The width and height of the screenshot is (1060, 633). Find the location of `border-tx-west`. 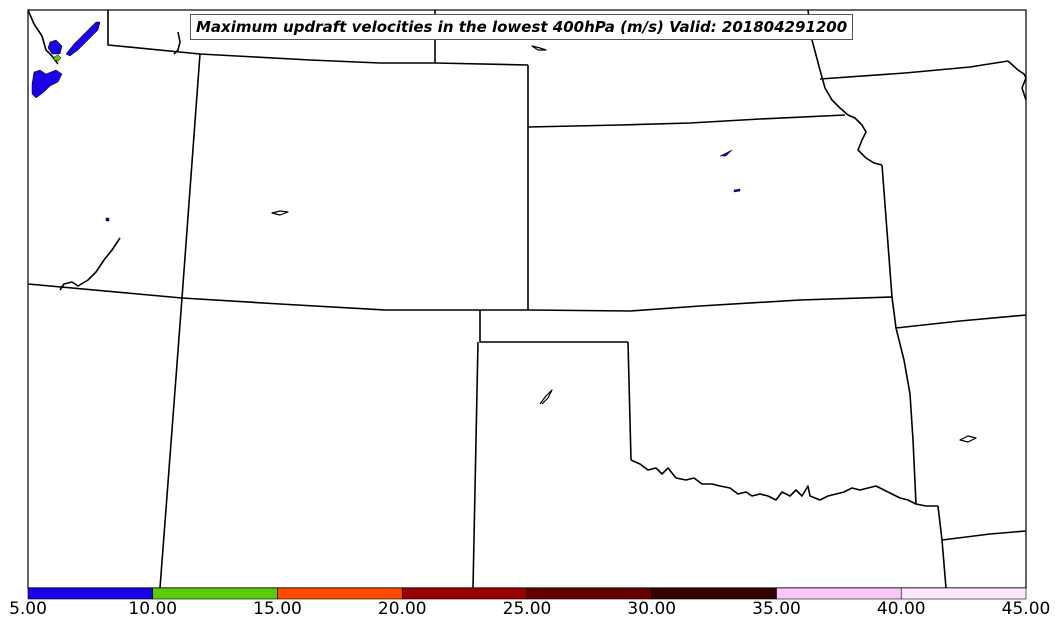

border-tx-west is located at coordinates (475, 465).